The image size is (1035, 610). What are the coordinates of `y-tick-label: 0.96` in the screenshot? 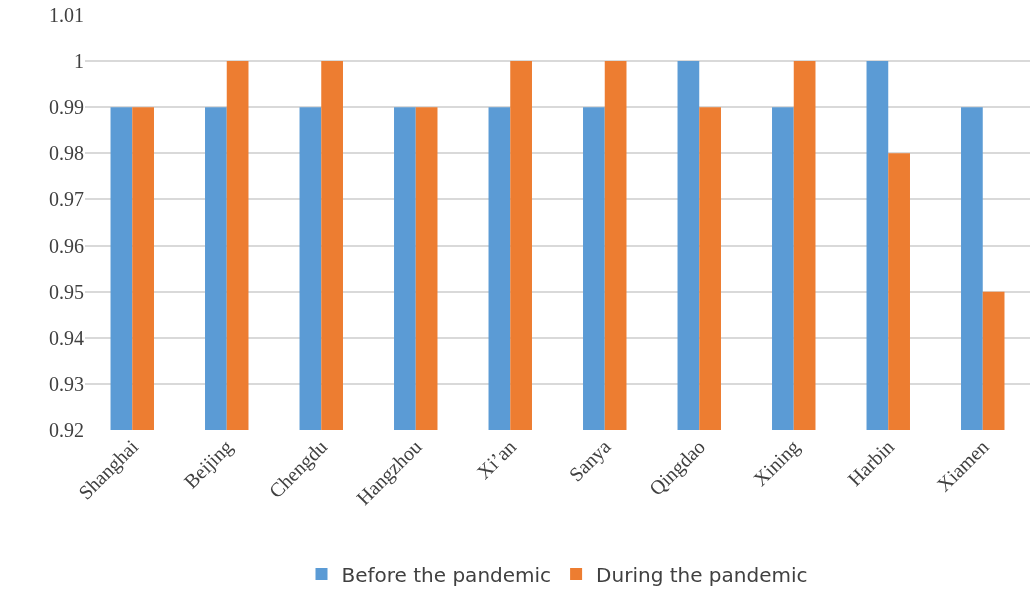 It's located at (66, 245).